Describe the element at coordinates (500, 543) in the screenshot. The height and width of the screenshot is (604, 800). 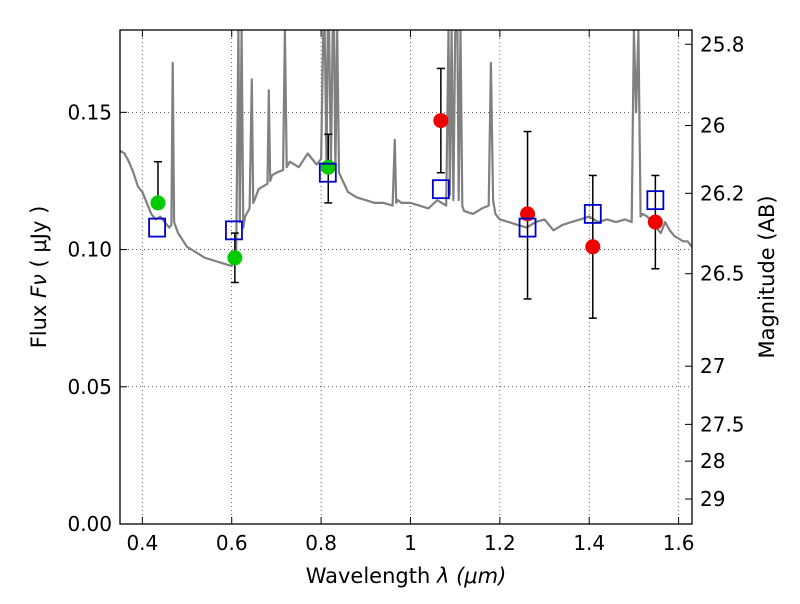
I see `x-tick-label: 1.2` at that location.